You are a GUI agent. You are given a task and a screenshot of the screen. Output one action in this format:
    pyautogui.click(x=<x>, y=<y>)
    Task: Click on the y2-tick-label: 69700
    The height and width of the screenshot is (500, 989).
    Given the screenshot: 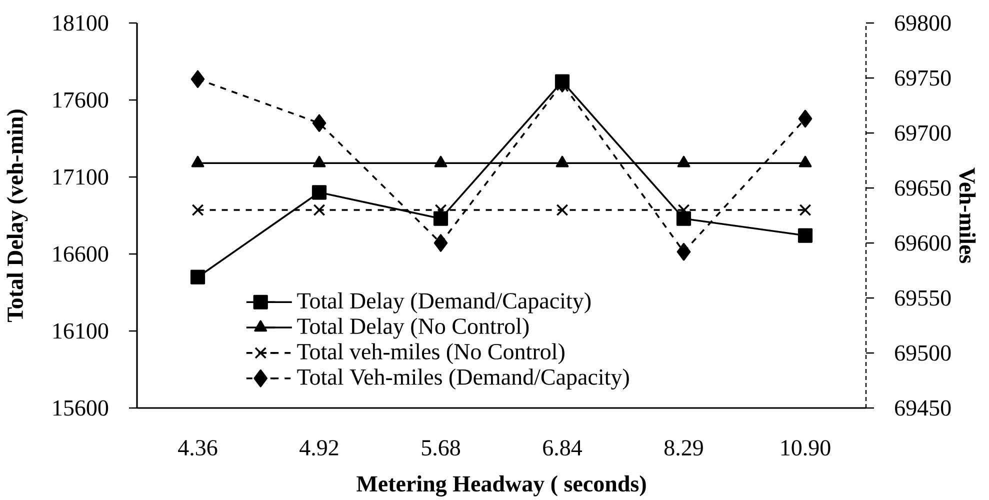 What is the action you would take?
    pyautogui.click(x=923, y=133)
    